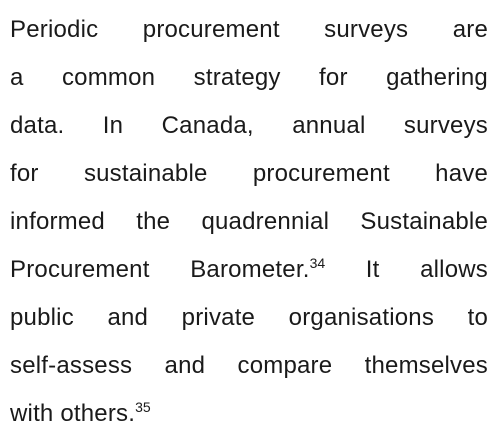 Image resolution: width=497 pixels, height=441 pixels. I want to click on text: It allows, so click(406, 269).